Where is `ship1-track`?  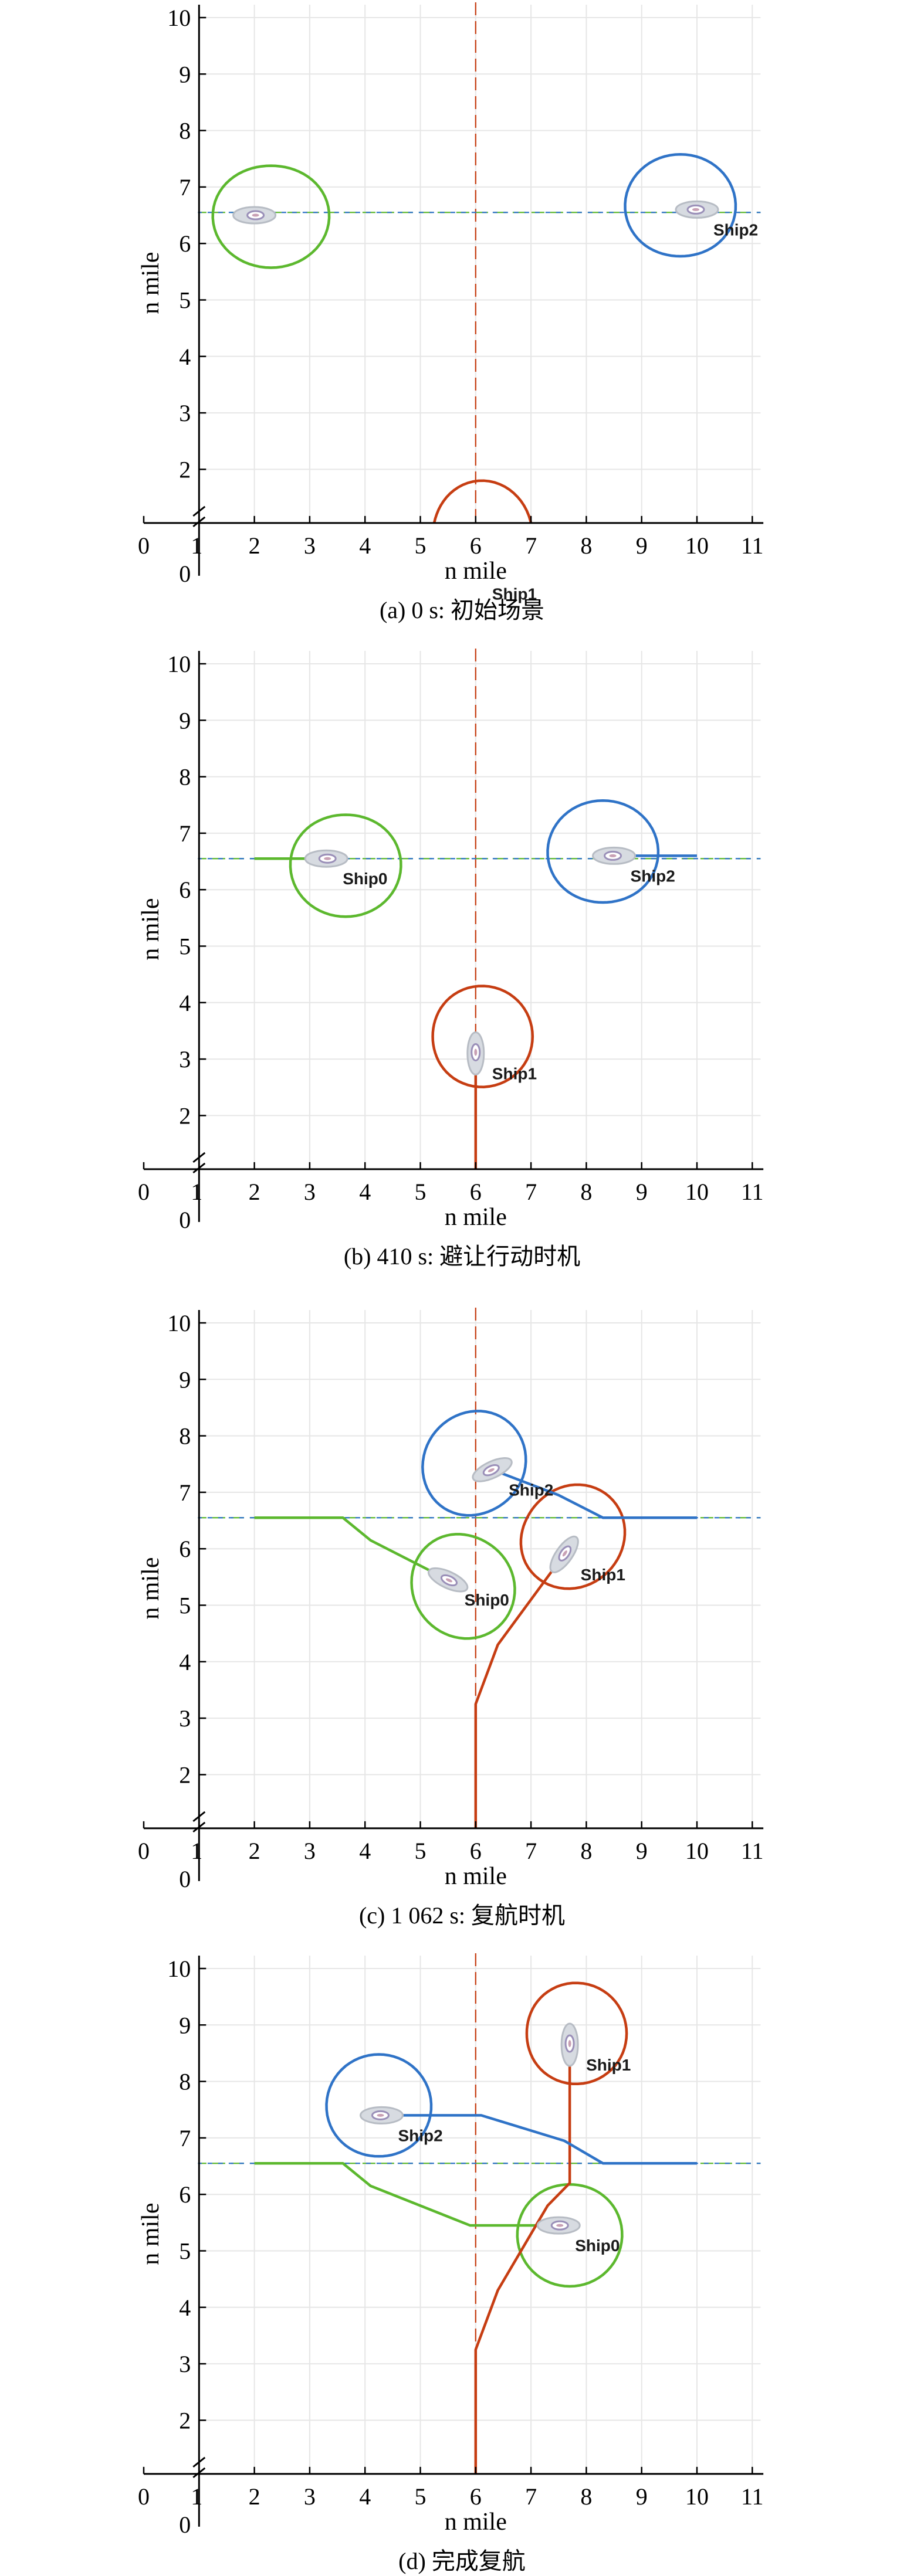 ship1-track is located at coordinates (522, 2259).